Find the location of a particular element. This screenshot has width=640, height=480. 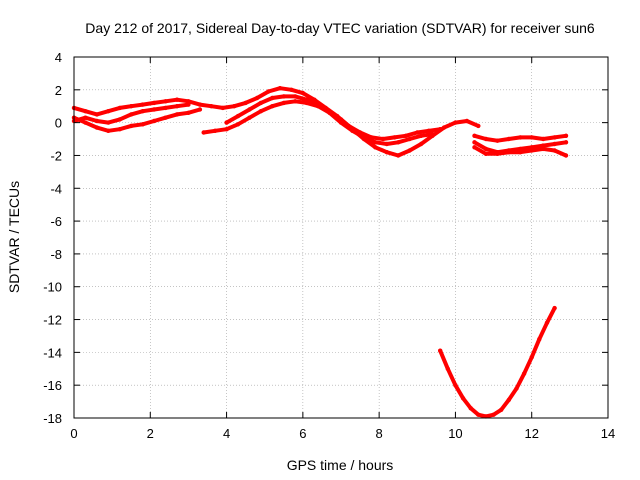

y-tick-label: -2 is located at coordinates (56, 155).